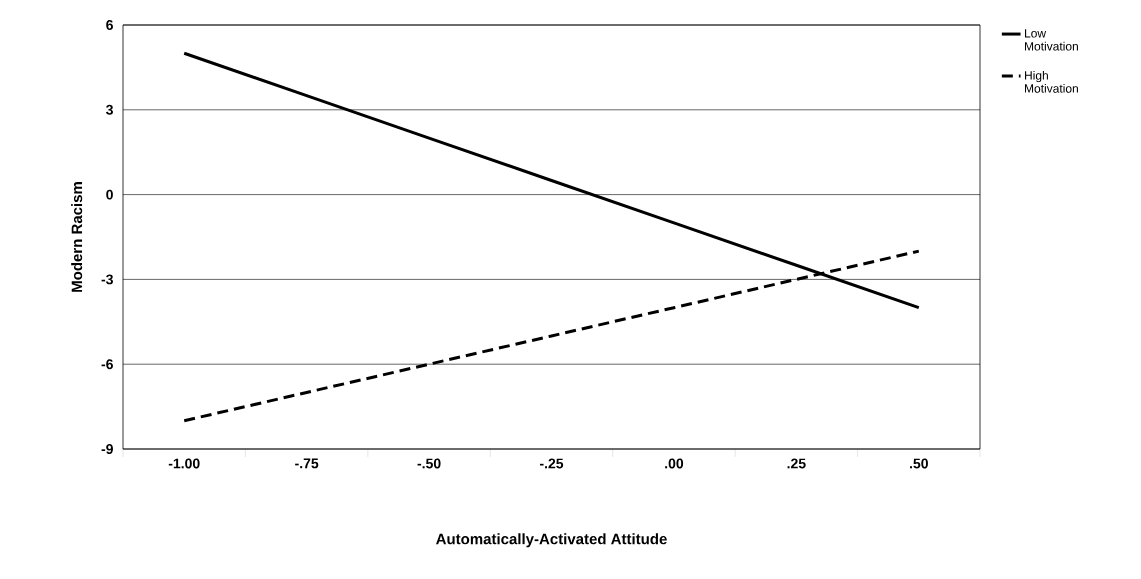  Describe the element at coordinates (1051, 81) in the screenshot. I see `legend-label: High Motivation` at that location.